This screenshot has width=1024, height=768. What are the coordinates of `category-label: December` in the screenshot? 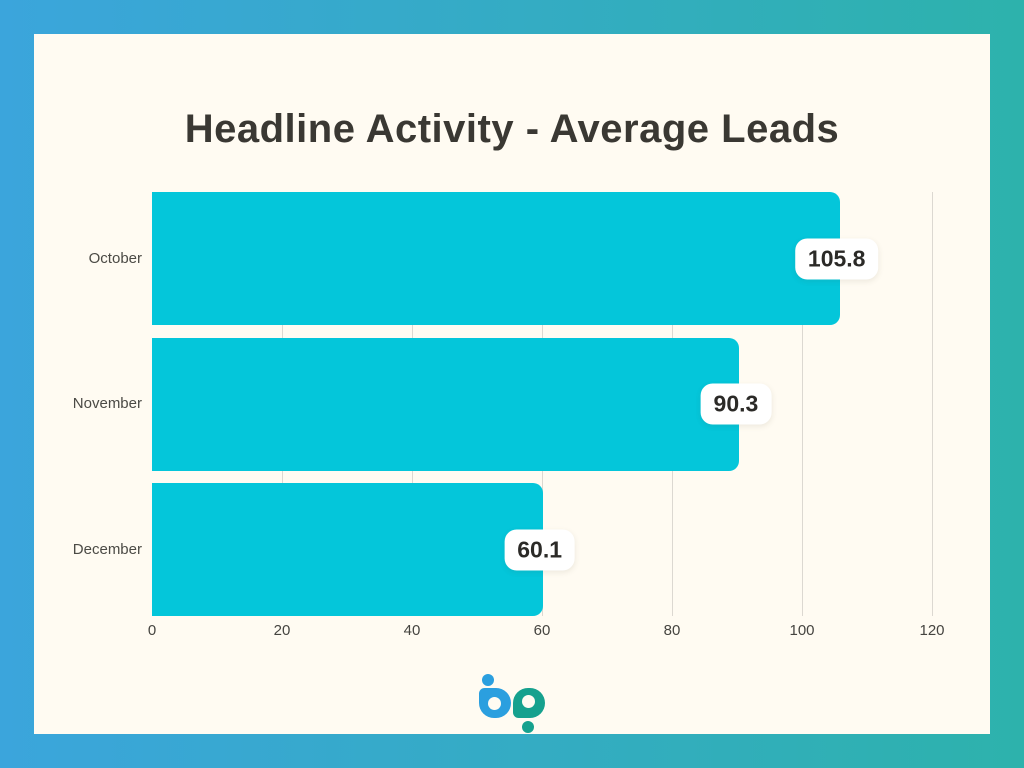 It's located at (107, 549).